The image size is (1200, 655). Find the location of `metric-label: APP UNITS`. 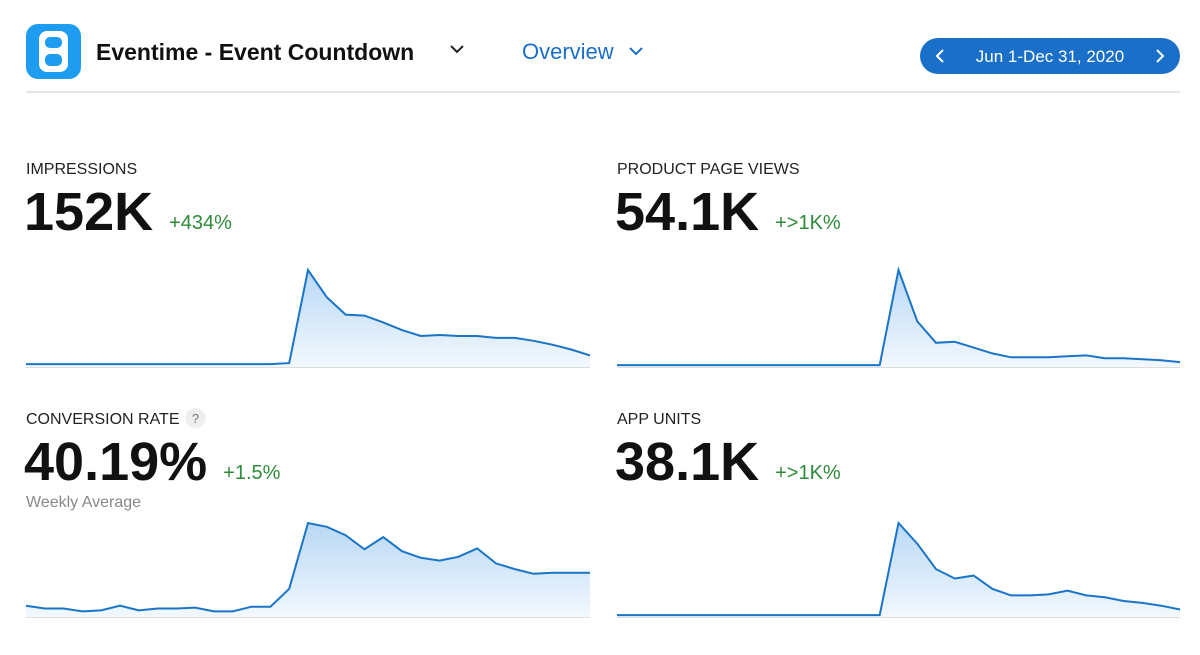

metric-label: APP UNITS is located at coordinates (659, 419).